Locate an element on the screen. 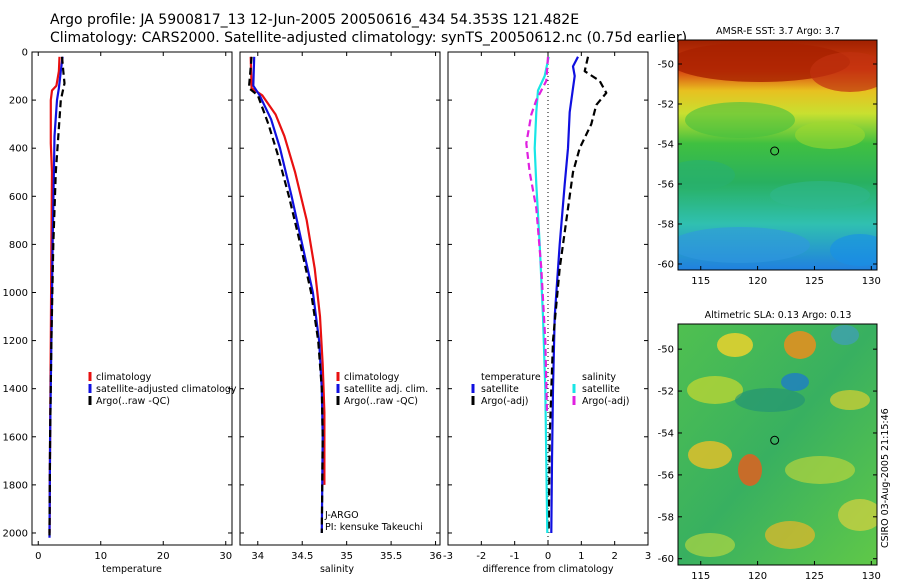 The image size is (900, 580). y-tick-label: 0 is located at coordinates (25, 53).